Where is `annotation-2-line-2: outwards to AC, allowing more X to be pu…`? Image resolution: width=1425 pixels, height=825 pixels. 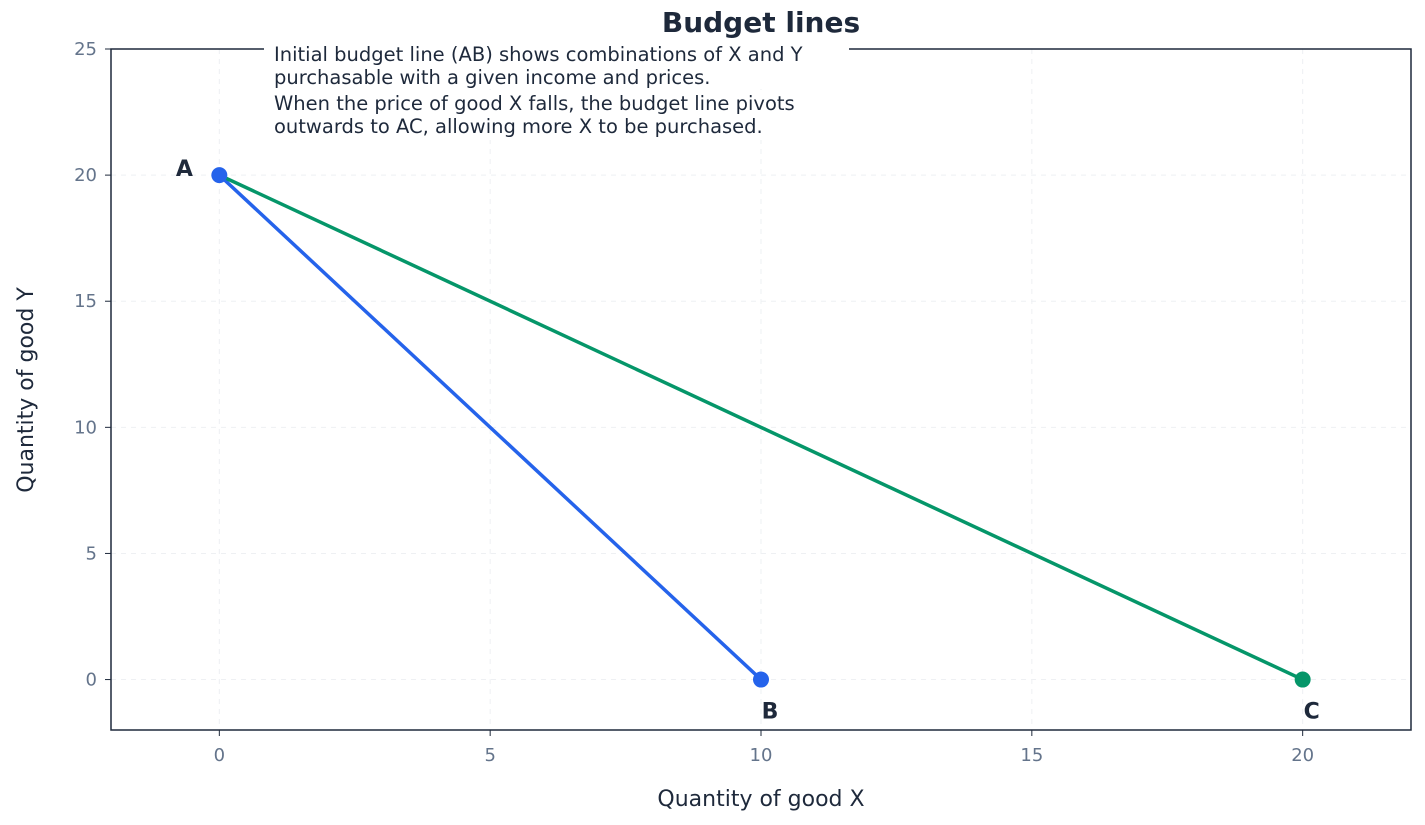
annotation-2-line-2: outwards to AC, allowing more X to be pu… is located at coordinates (518, 126).